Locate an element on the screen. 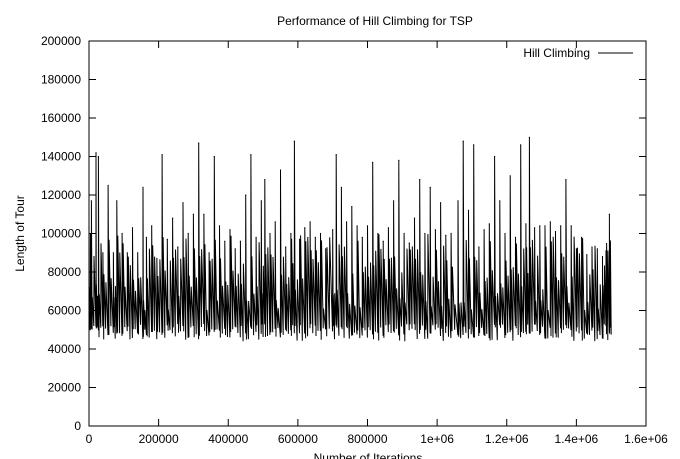 The height and width of the screenshot is (459, 680). y-tick-label: 80000 is located at coordinates (65, 272).